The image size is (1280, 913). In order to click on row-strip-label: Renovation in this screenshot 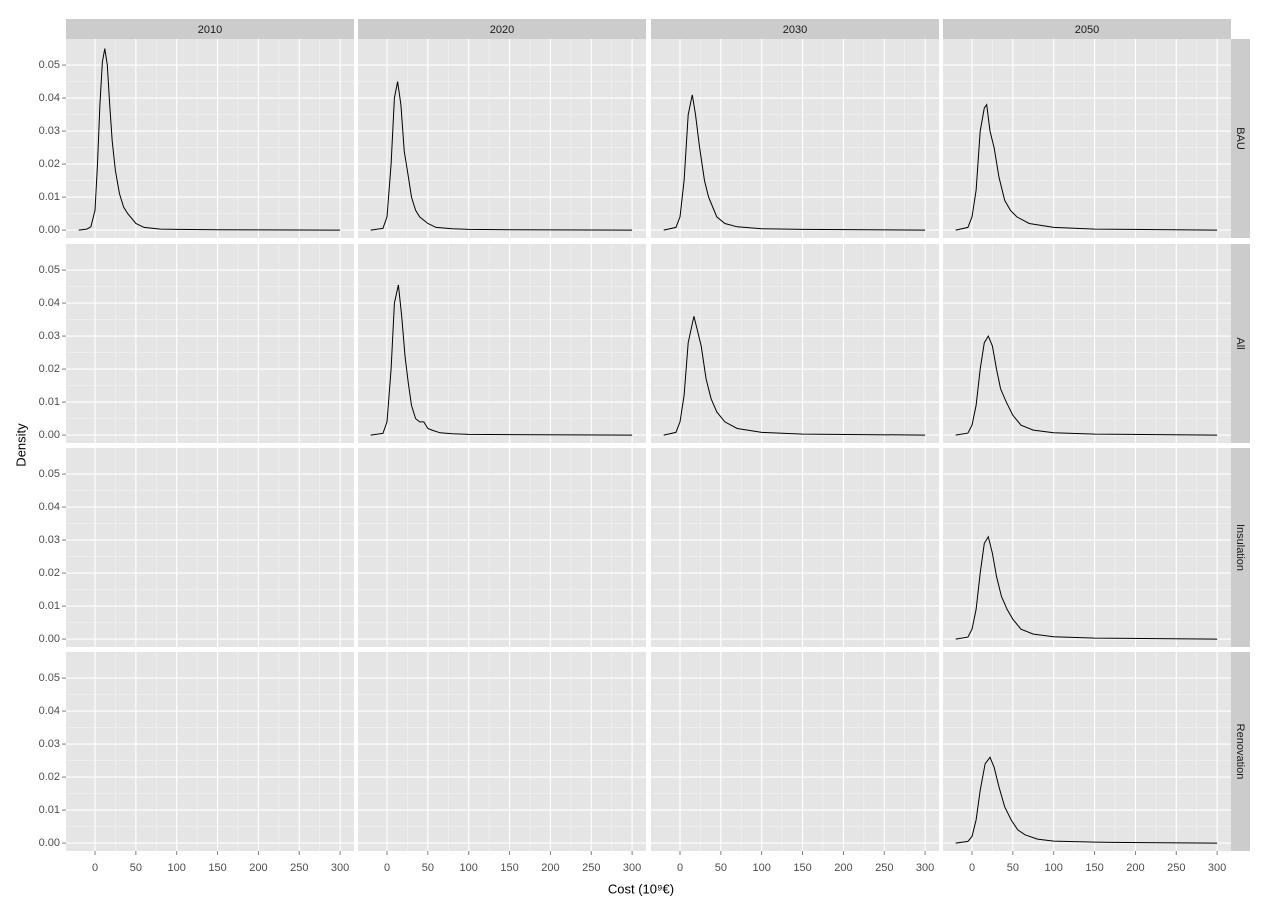, I will do `click(1240, 752)`.